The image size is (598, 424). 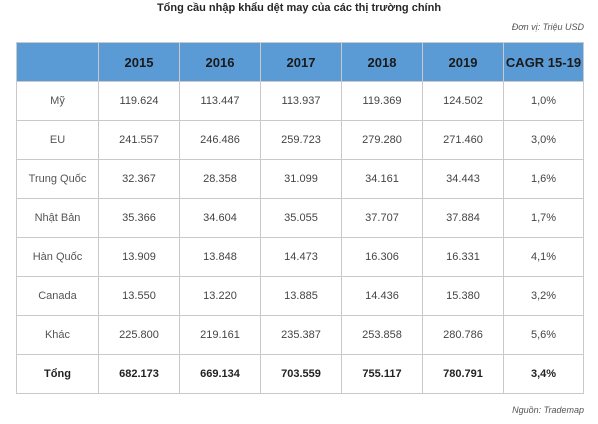 I want to click on value-cell: 13.848, so click(x=220, y=257).